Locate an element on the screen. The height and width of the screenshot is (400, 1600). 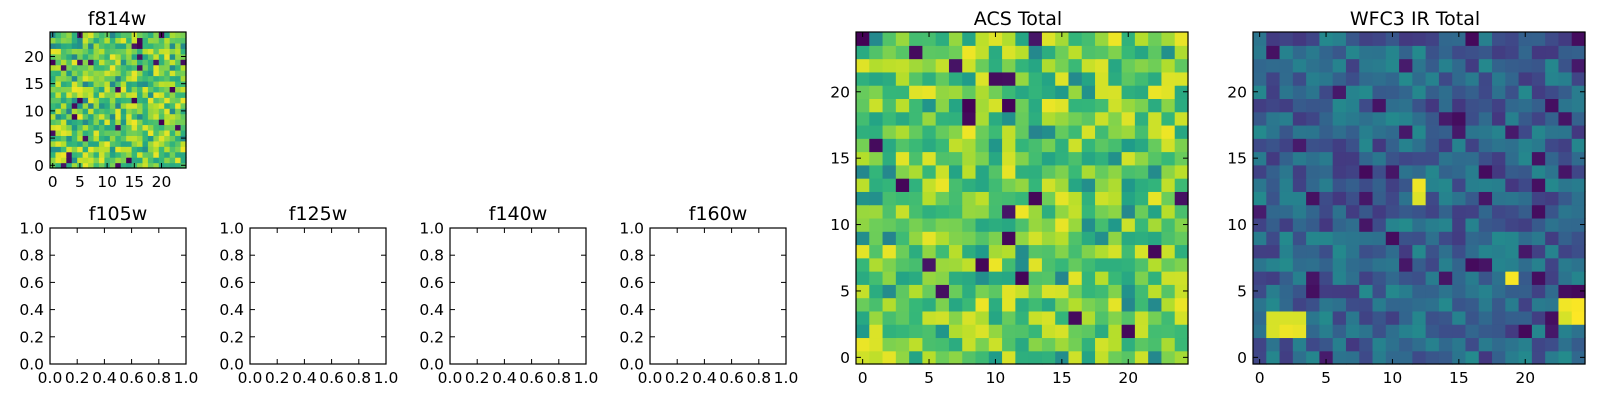
y-tick-label: 0.8 is located at coordinates (231, 256).